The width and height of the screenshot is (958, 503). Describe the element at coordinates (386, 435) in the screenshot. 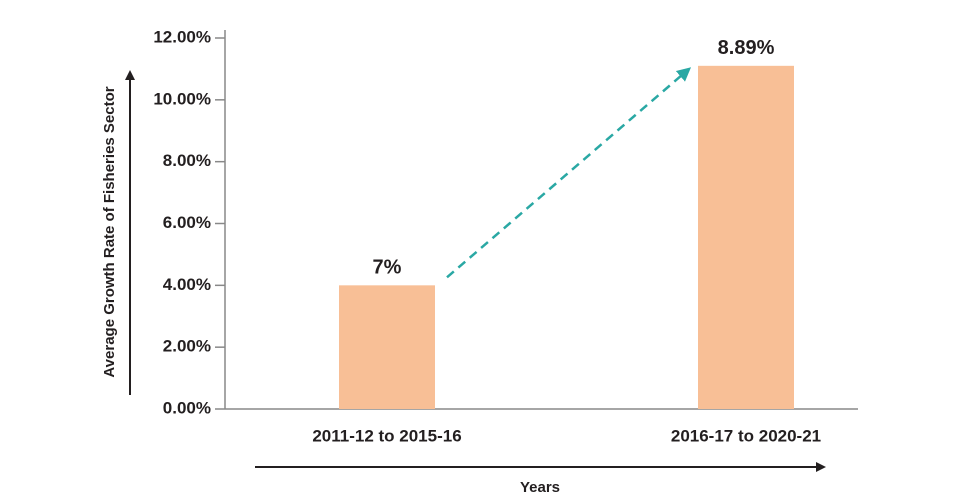

I see `x-tick-label: 2011-12 to 2015-16` at that location.